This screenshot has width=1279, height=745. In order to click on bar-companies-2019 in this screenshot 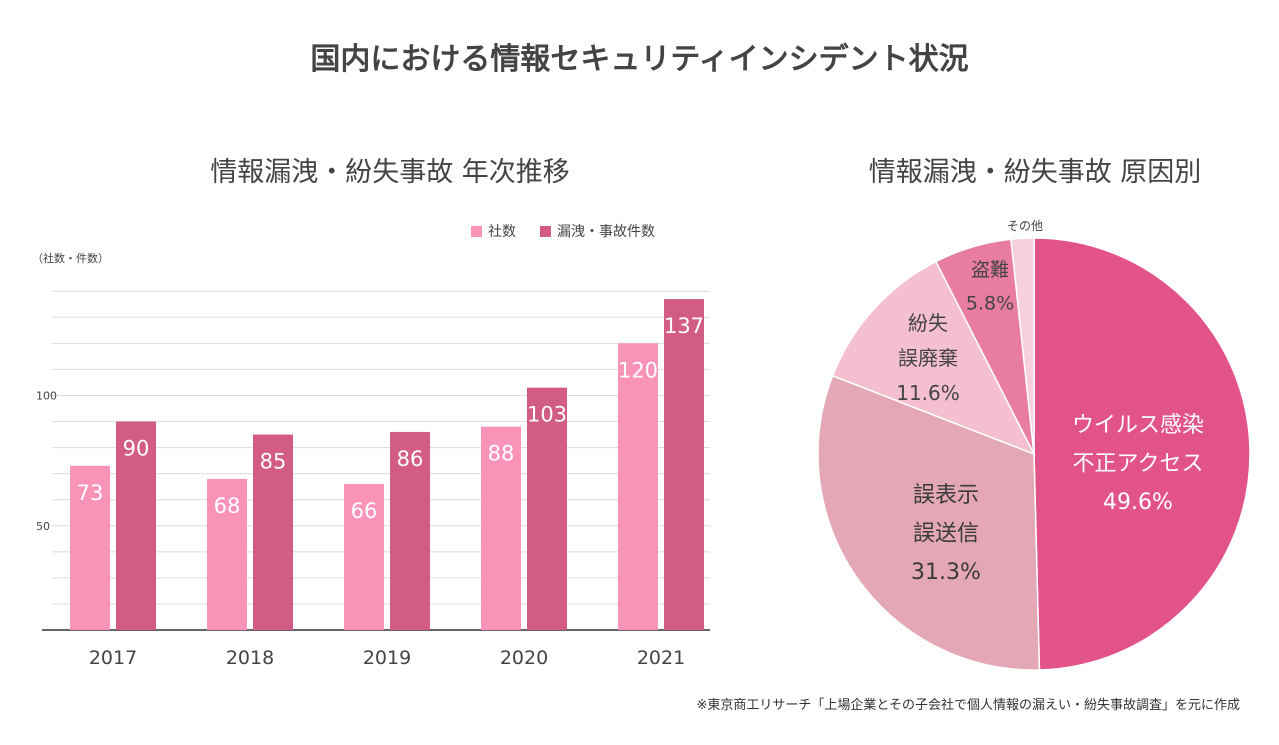, I will do `click(364, 557)`.